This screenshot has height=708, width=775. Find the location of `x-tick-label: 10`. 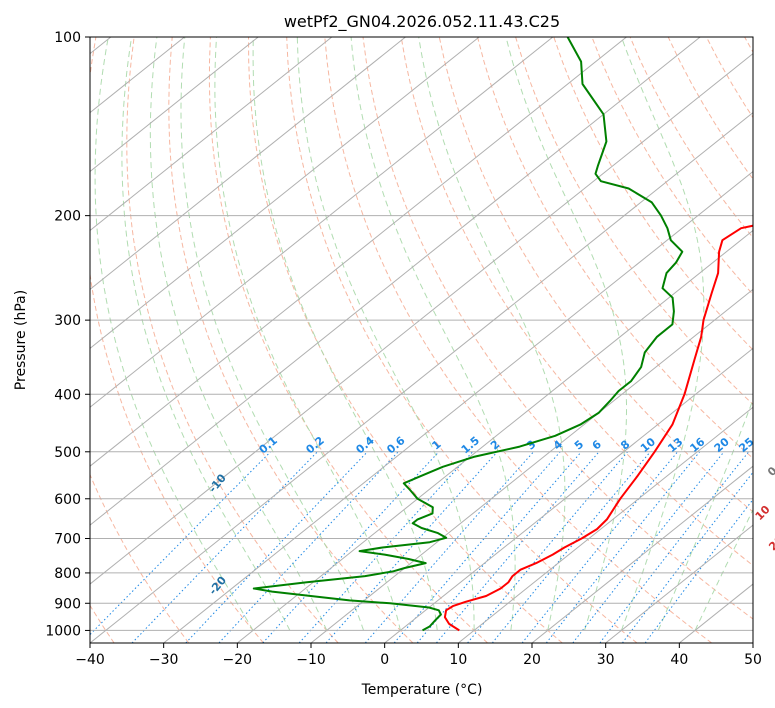

x-tick-label: 10 is located at coordinates (458, 660).